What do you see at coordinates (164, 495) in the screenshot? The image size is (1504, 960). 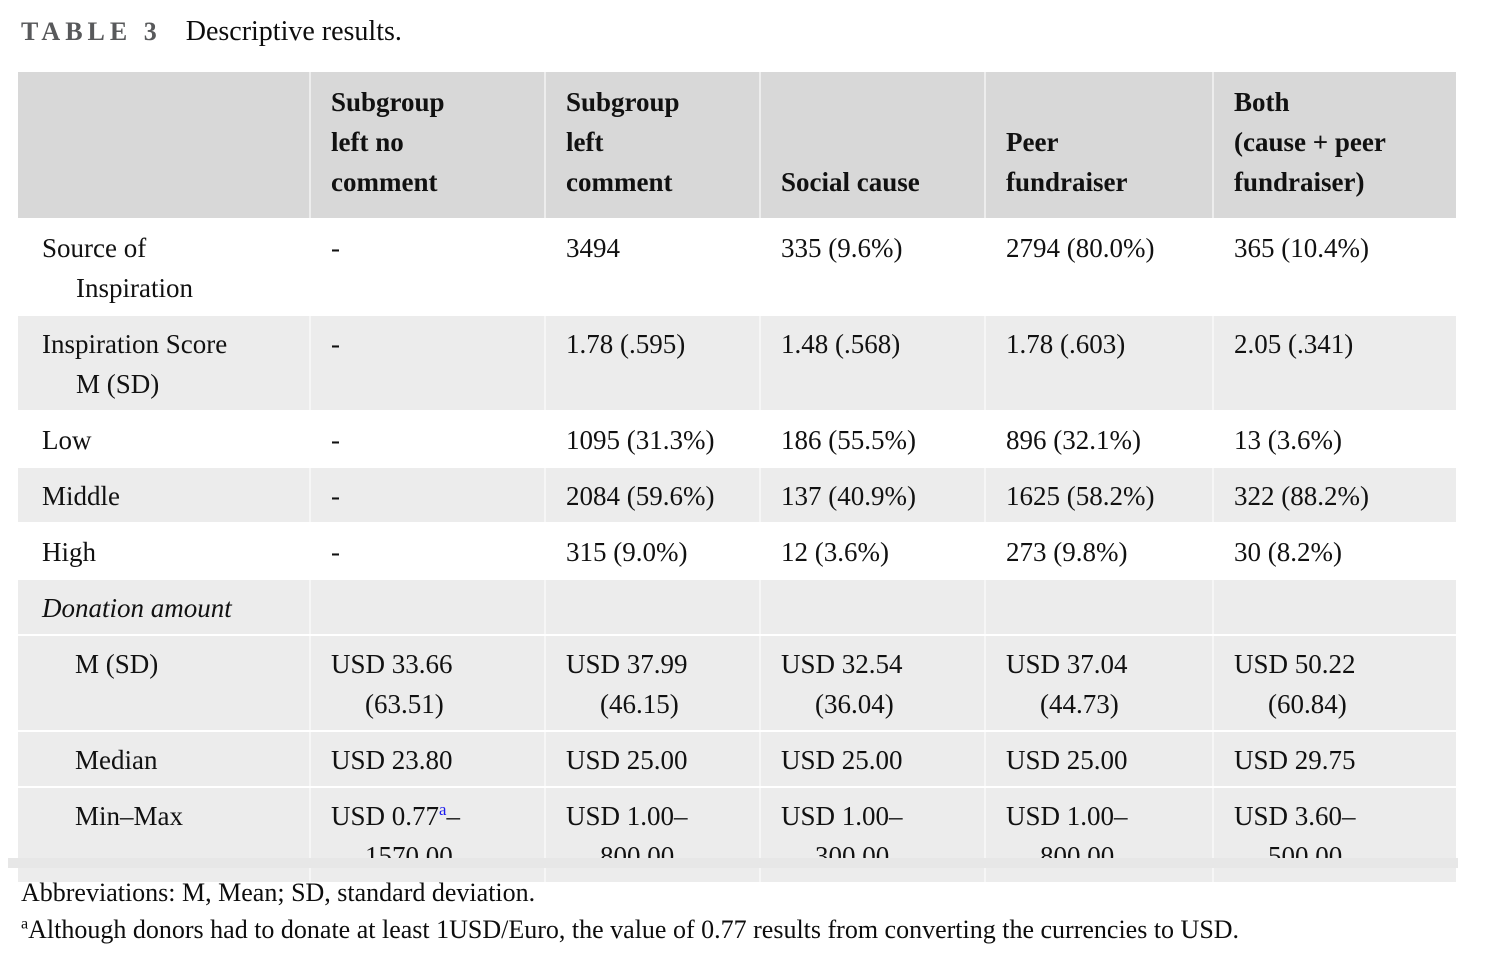 I see `row-label: Middle` at bounding box center [164, 495].